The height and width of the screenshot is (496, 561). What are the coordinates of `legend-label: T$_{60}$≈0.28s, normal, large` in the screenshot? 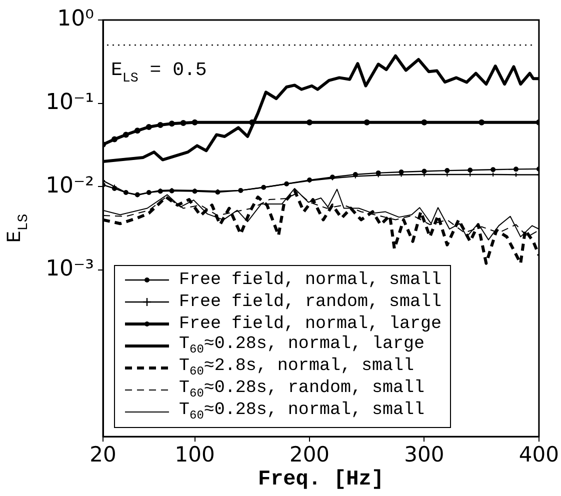 It's located at (301, 345).